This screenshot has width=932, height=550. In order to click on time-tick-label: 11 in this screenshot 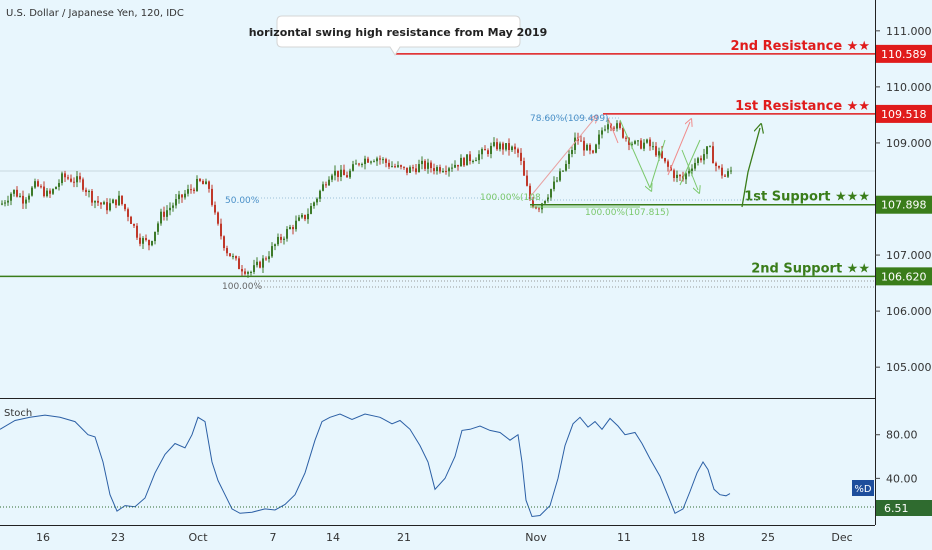, I will do `click(624, 537)`.